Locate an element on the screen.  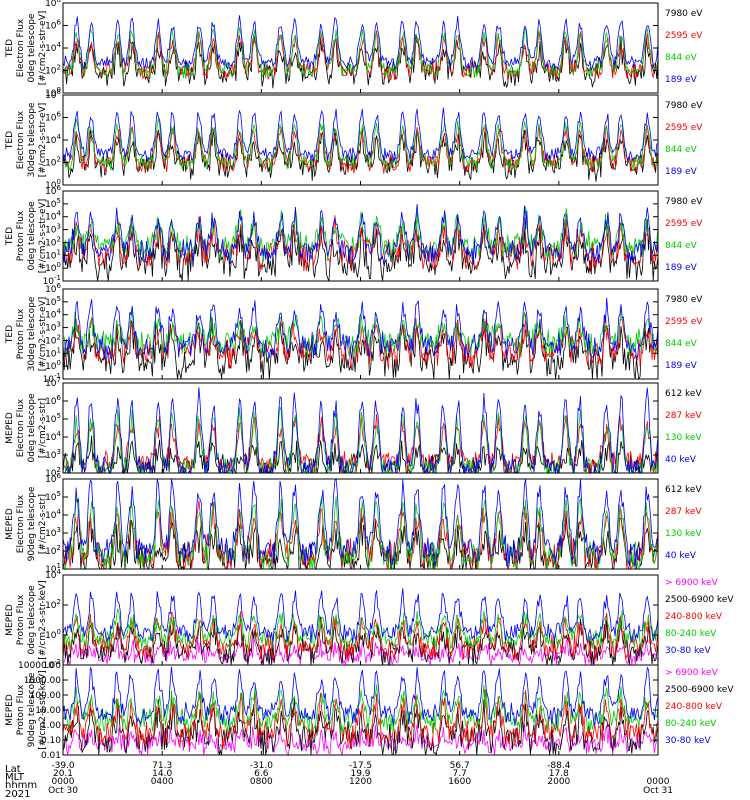
y-axis-label: 90deg telescope is located at coordinates (32, 523).